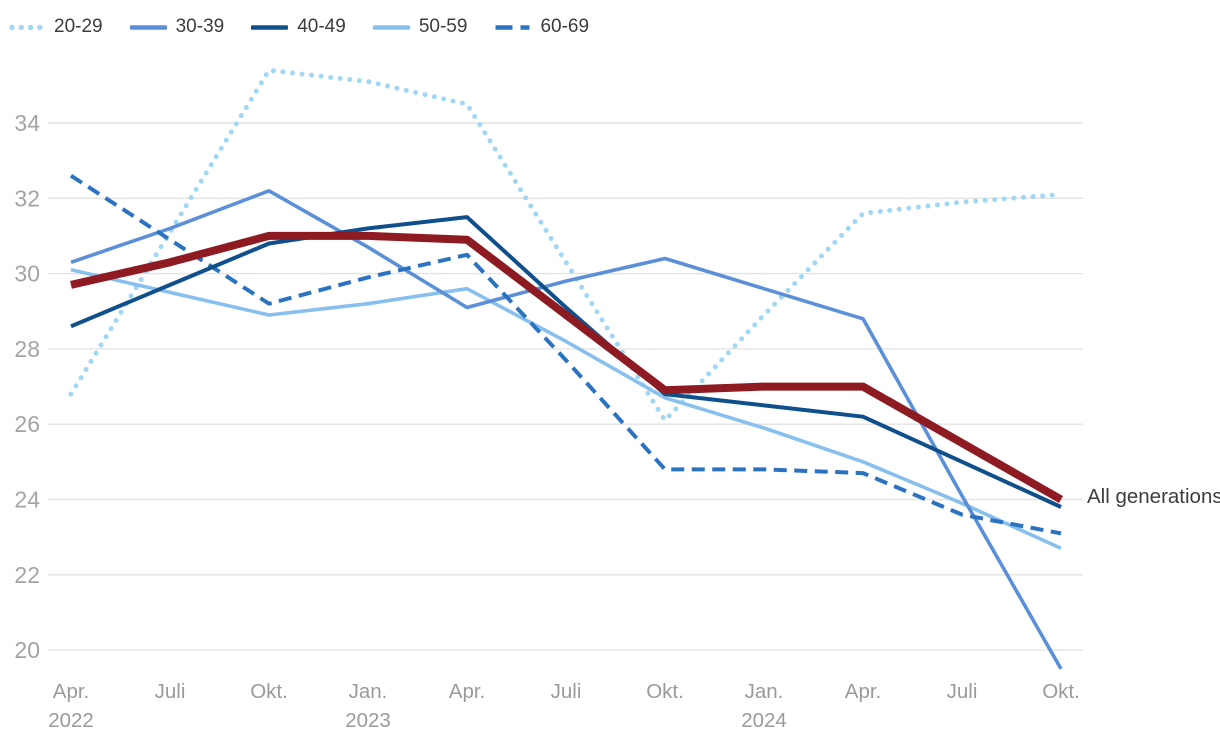 This screenshot has width=1220, height=752. I want to click on legend-item-50-59: 50-59, so click(420, 27).